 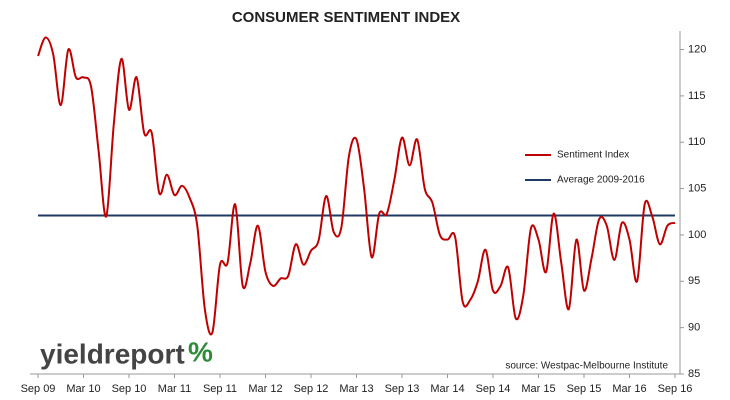 What do you see at coordinates (220, 389) in the screenshot?
I see `x-tick-label: Sep 11` at bounding box center [220, 389].